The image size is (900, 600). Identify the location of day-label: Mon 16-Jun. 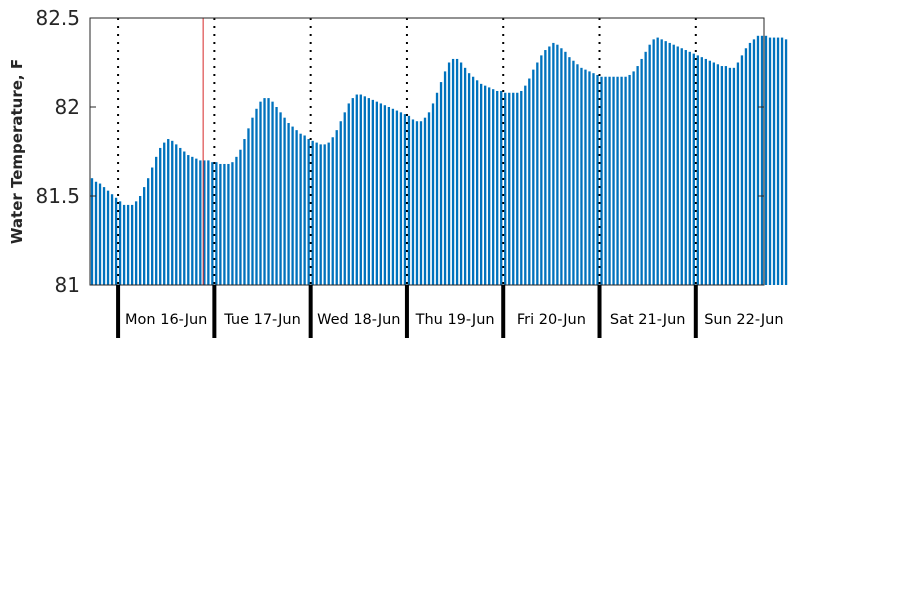
(166, 320).